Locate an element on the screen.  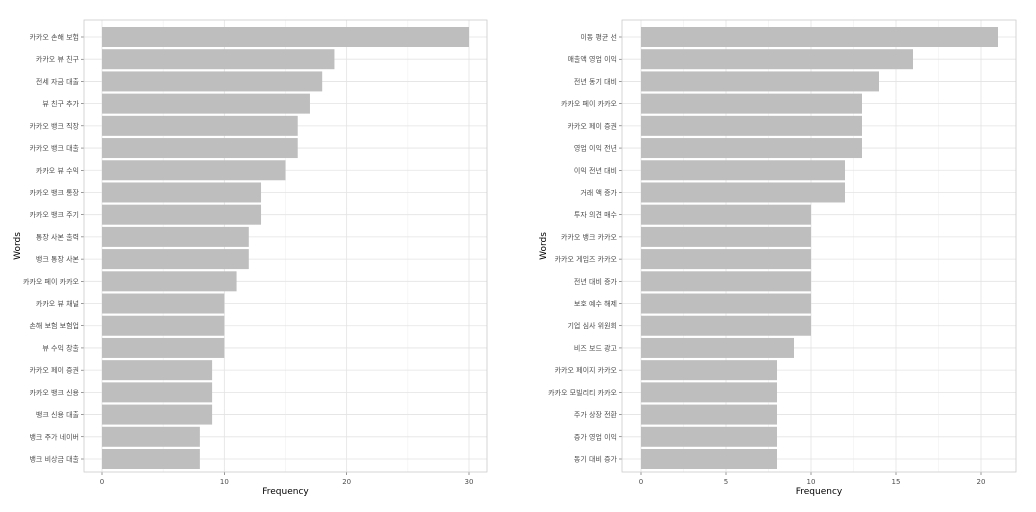
y-tick-label: 전세 자금 대출 is located at coordinates (58, 81).